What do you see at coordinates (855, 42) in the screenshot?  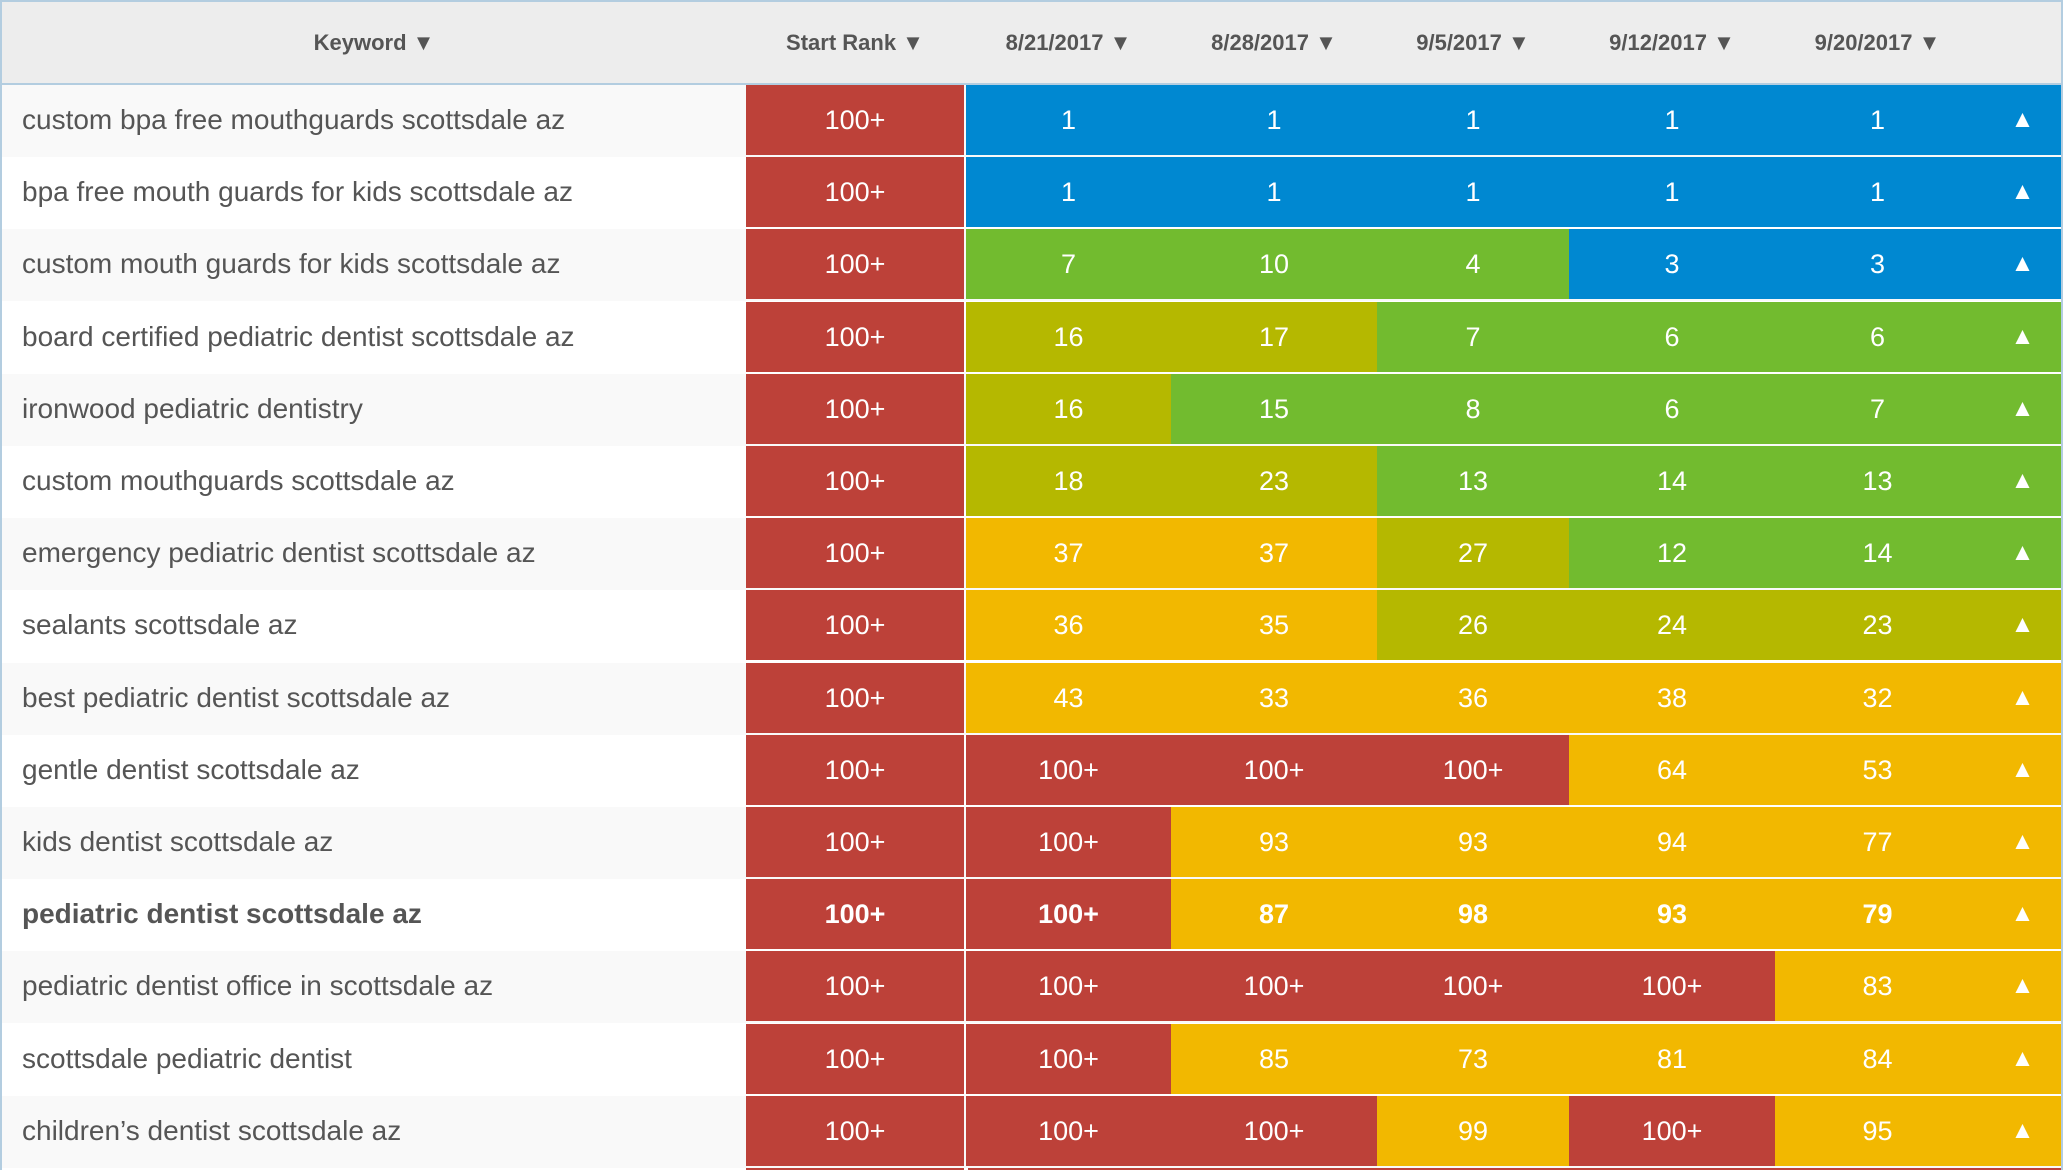 I see `start-rank-column-header: Start Rank ▼` at bounding box center [855, 42].